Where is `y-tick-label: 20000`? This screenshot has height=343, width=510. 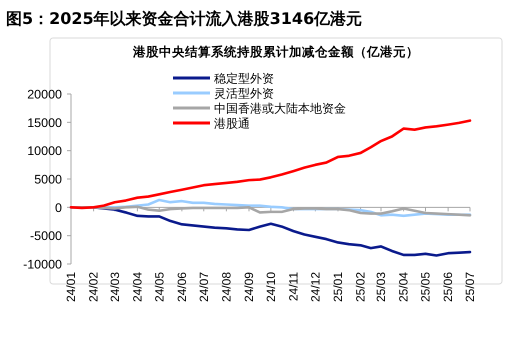
y-tick-label: 20000 is located at coordinates (44, 95).